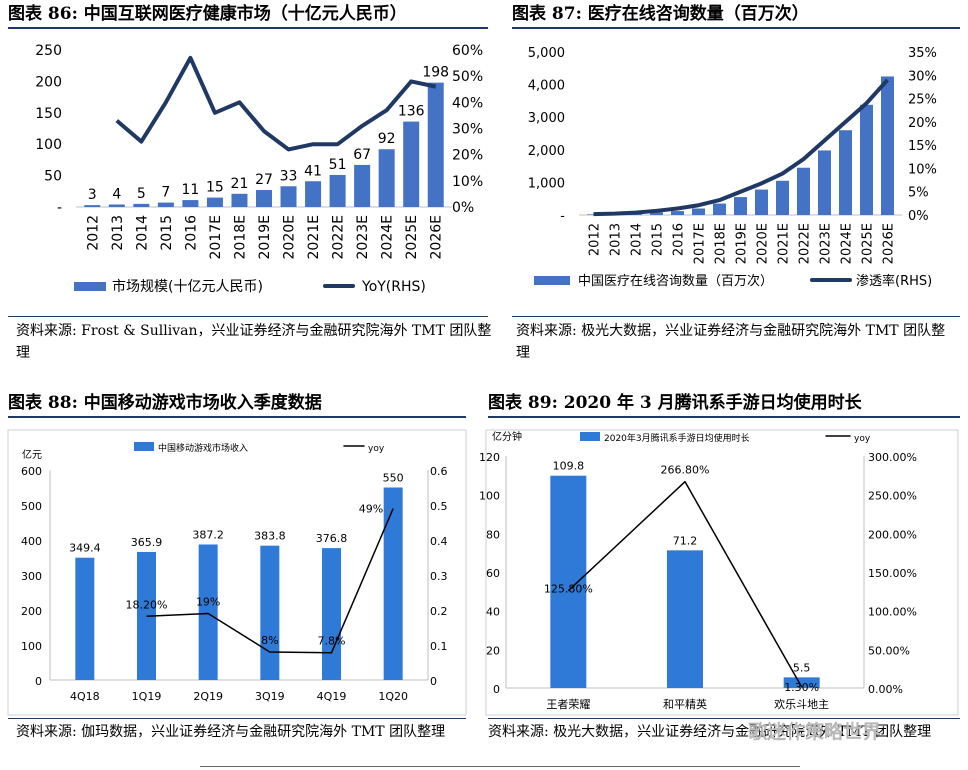 The width and height of the screenshot is (968, 770). I want to click on figure-89-title-rule, so click(724, 417).